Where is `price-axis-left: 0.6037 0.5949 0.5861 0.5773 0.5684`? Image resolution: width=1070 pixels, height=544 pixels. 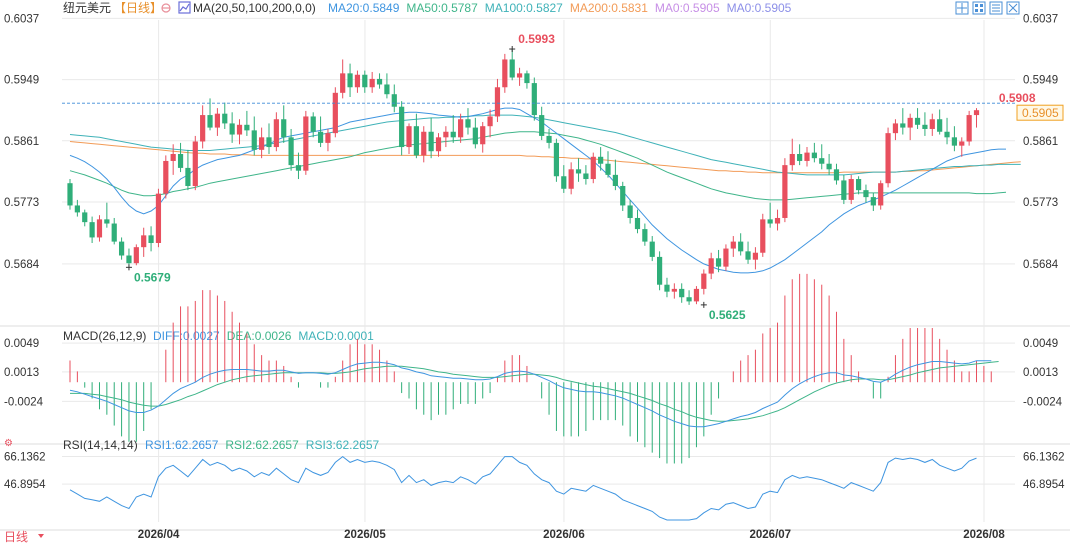 price-axis-left: 0.6037 0.5949 0.5861 0.5773 0.5684 is located at coordinates (22, 141).